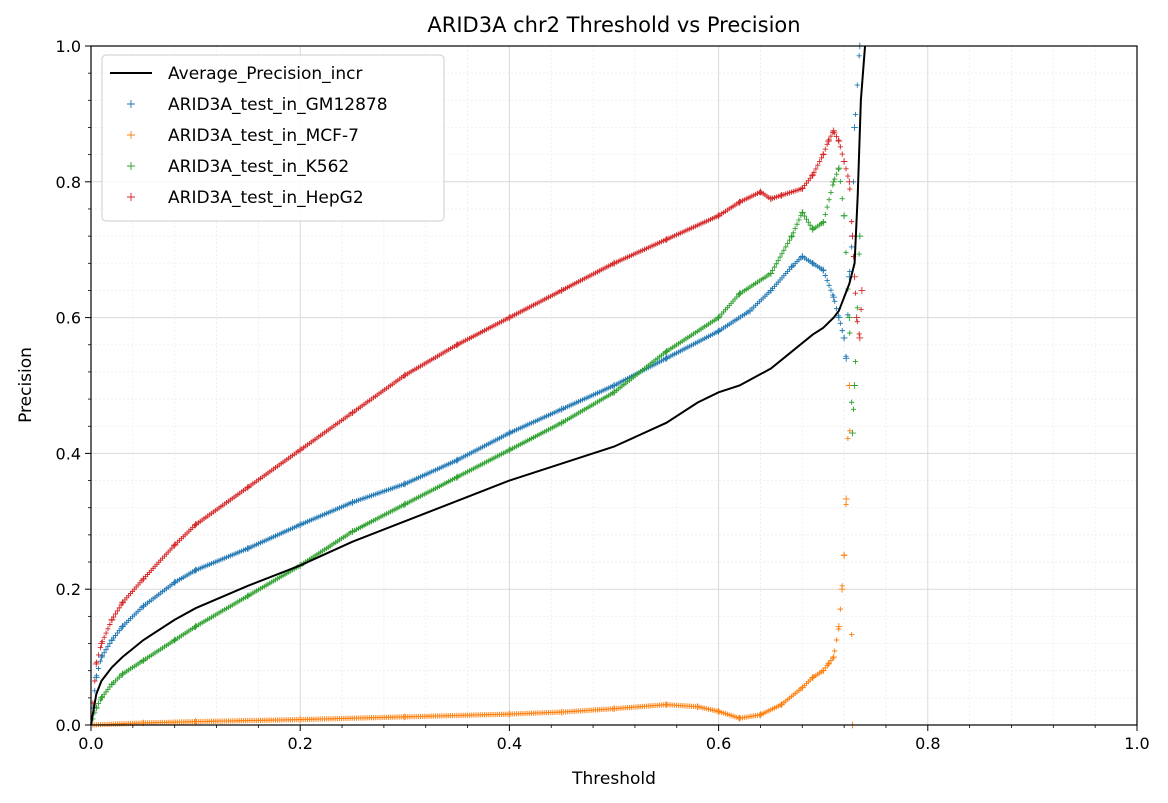 The height and width of the screenshot is (803, 1168). What do you see at coordinates (245, 198) in the screenshot?
I see `legend-item: ARID3A_test_in_HepG2` at bounding box center [245, 198].